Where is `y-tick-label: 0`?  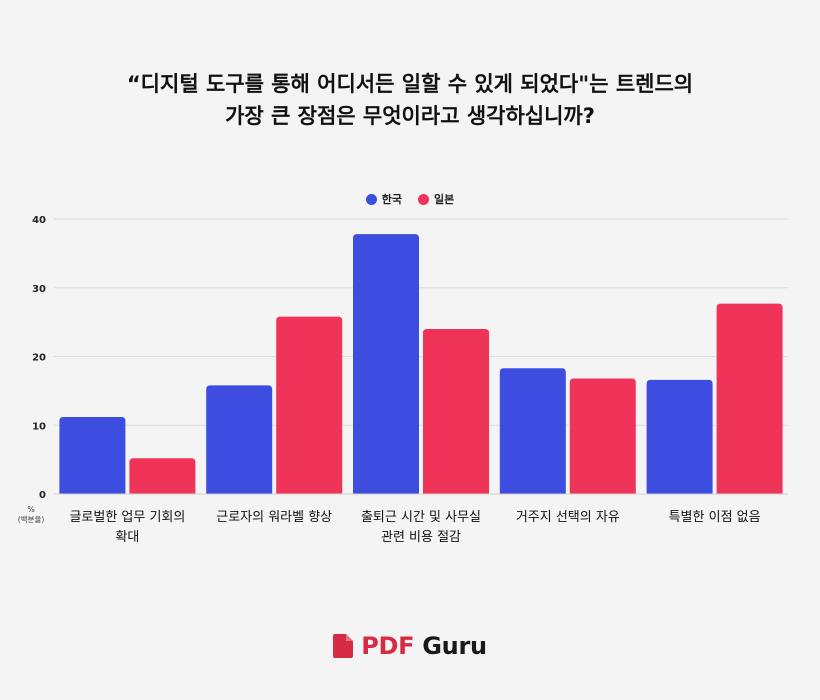 y-tick-label: 0 is located at coordinates (42, 495).